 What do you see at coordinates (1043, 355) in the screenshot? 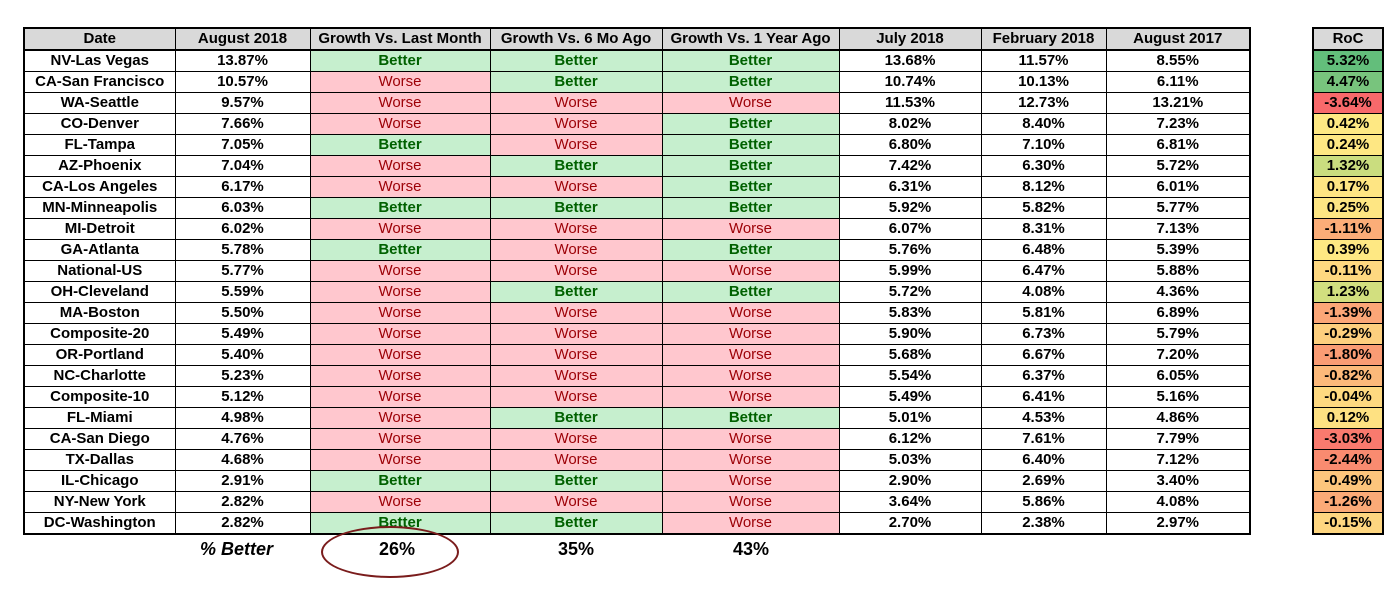
I see `february-2018-cell: 6.67%` at bounding box center [1043, 355].